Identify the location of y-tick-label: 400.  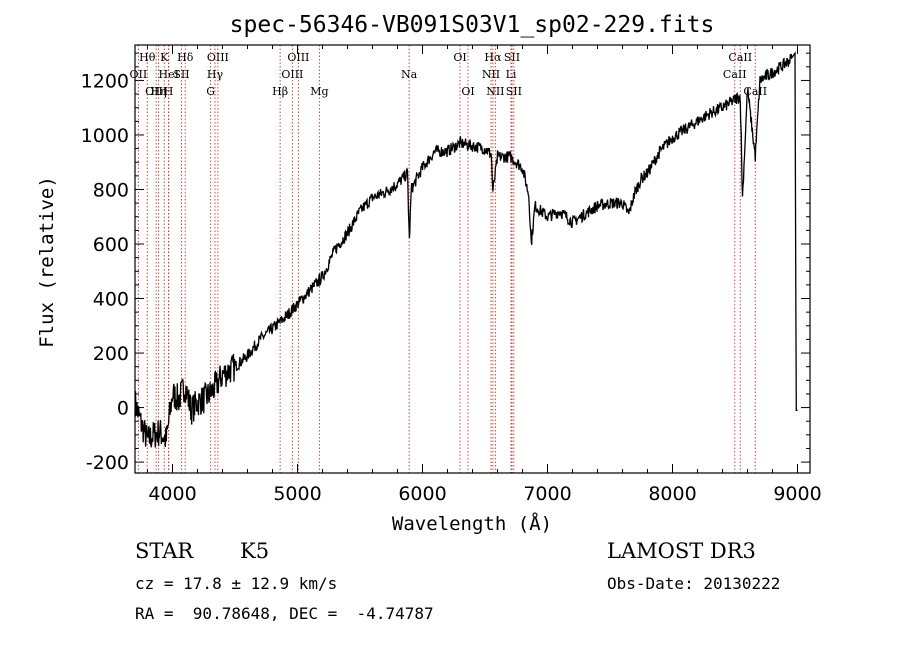
(111, 300).